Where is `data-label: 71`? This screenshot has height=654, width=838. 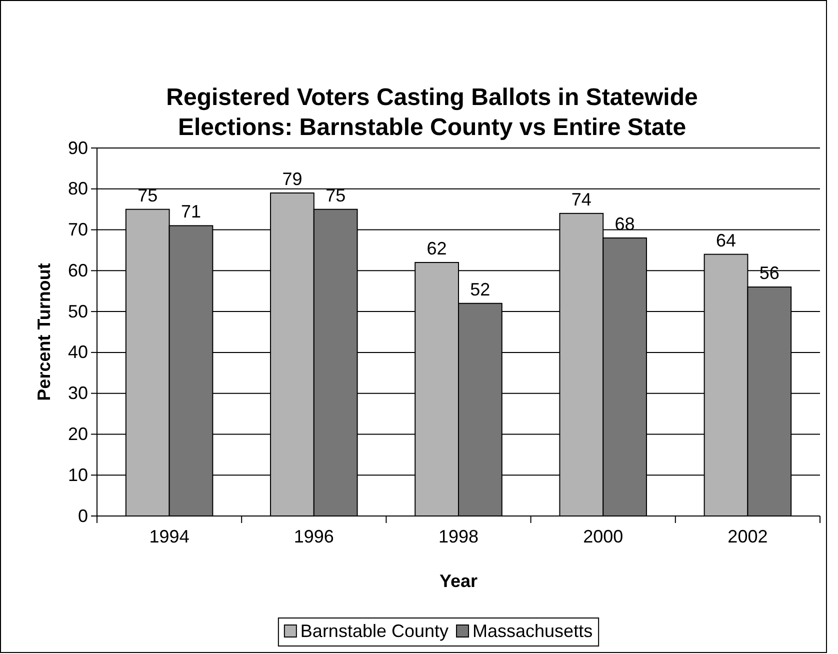
data-label: 71 is located at coordinates (191, 212).